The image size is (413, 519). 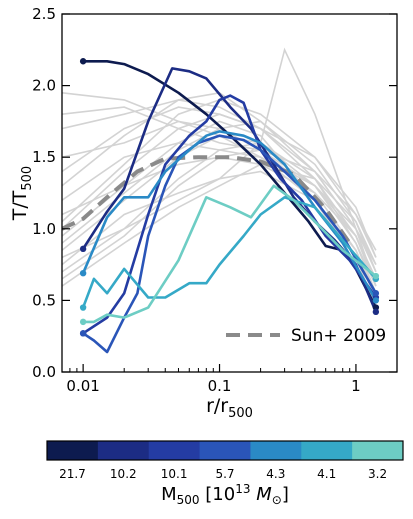 What do you see at coordinates (242, 489) in the screenshot?
I see `colorbar-title-sup: 13` at bounding box center [242, 489].